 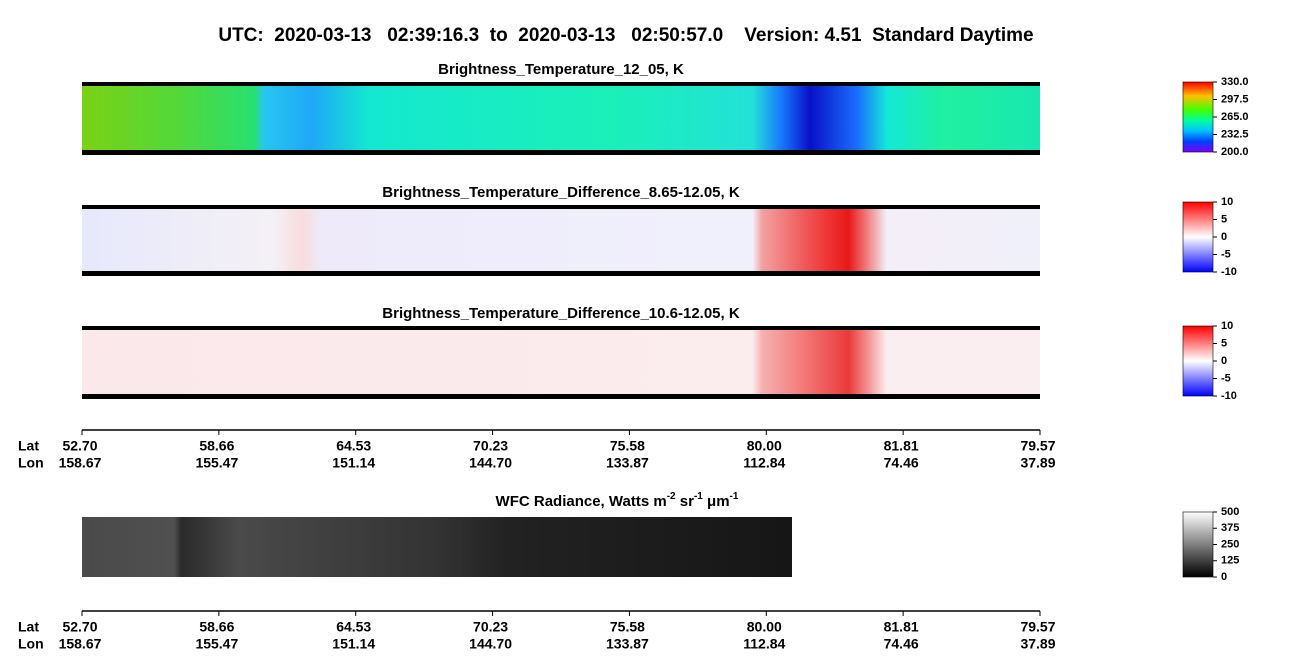 I want to click on colorbar-label: 250, so click(x=1230, y=544).